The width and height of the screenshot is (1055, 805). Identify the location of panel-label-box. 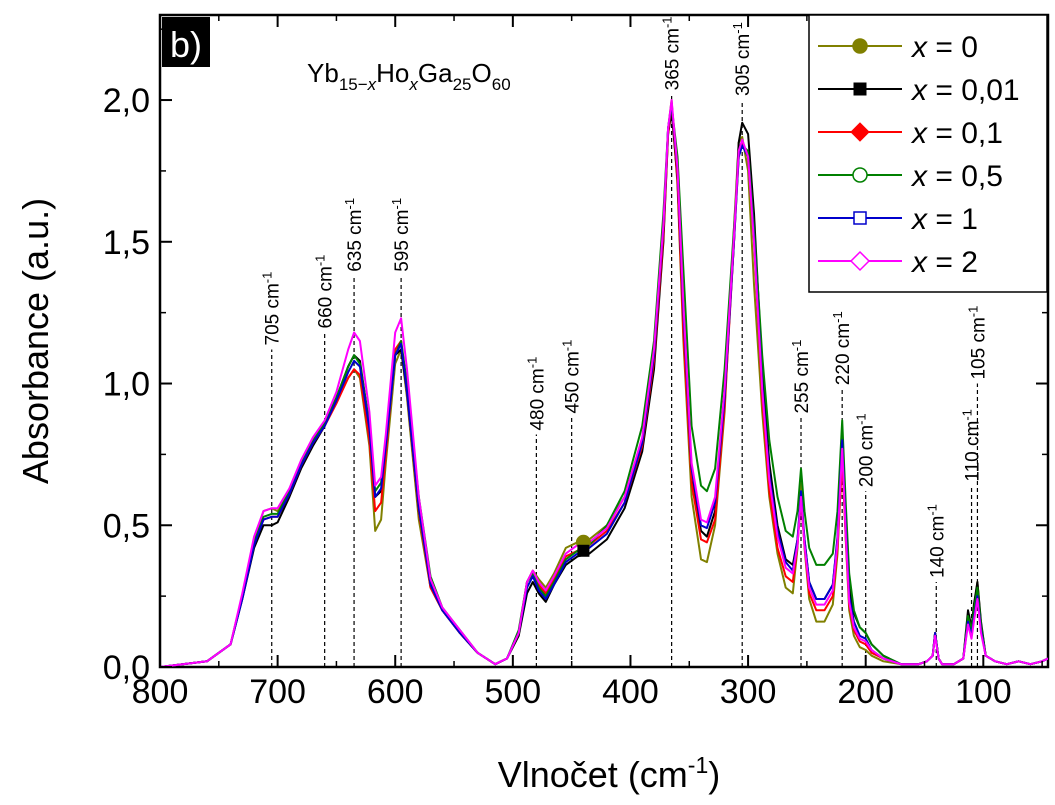
(186, 42).